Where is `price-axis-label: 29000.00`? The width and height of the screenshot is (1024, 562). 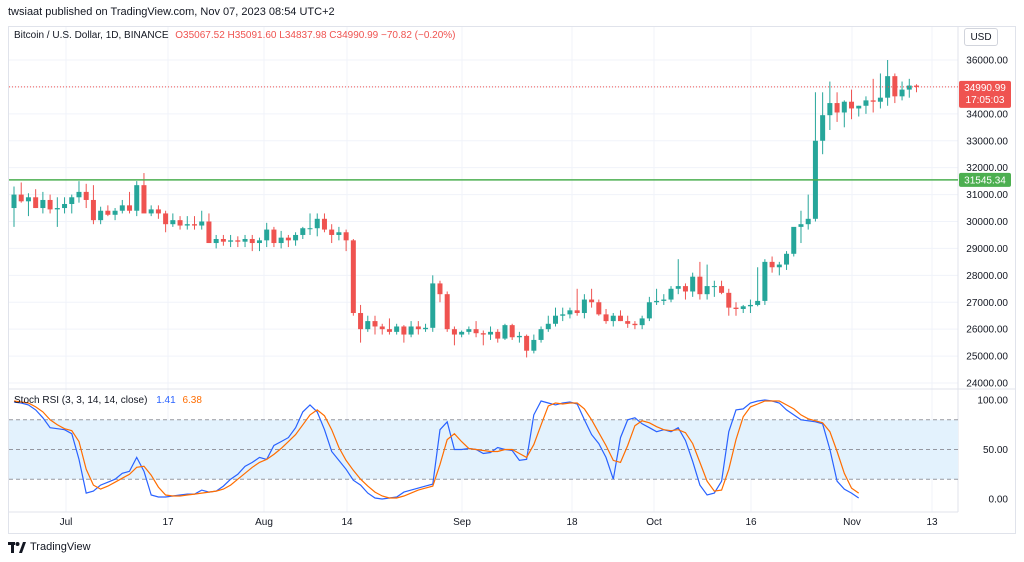
price-axis-label: 29000.00 is located at coordinates (987, 249).